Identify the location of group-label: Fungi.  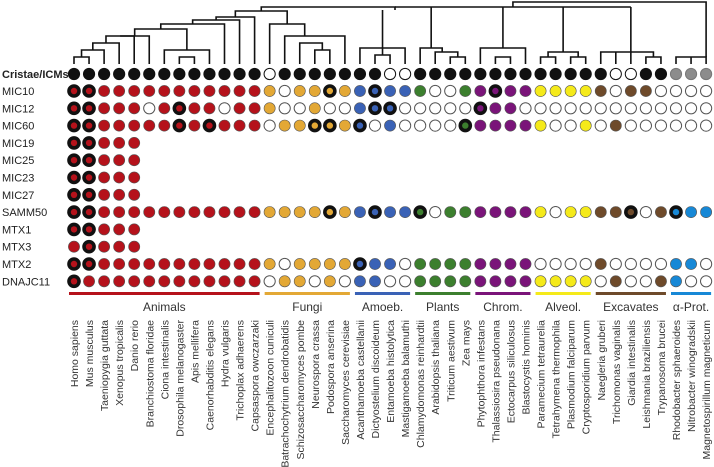
(307, 307).